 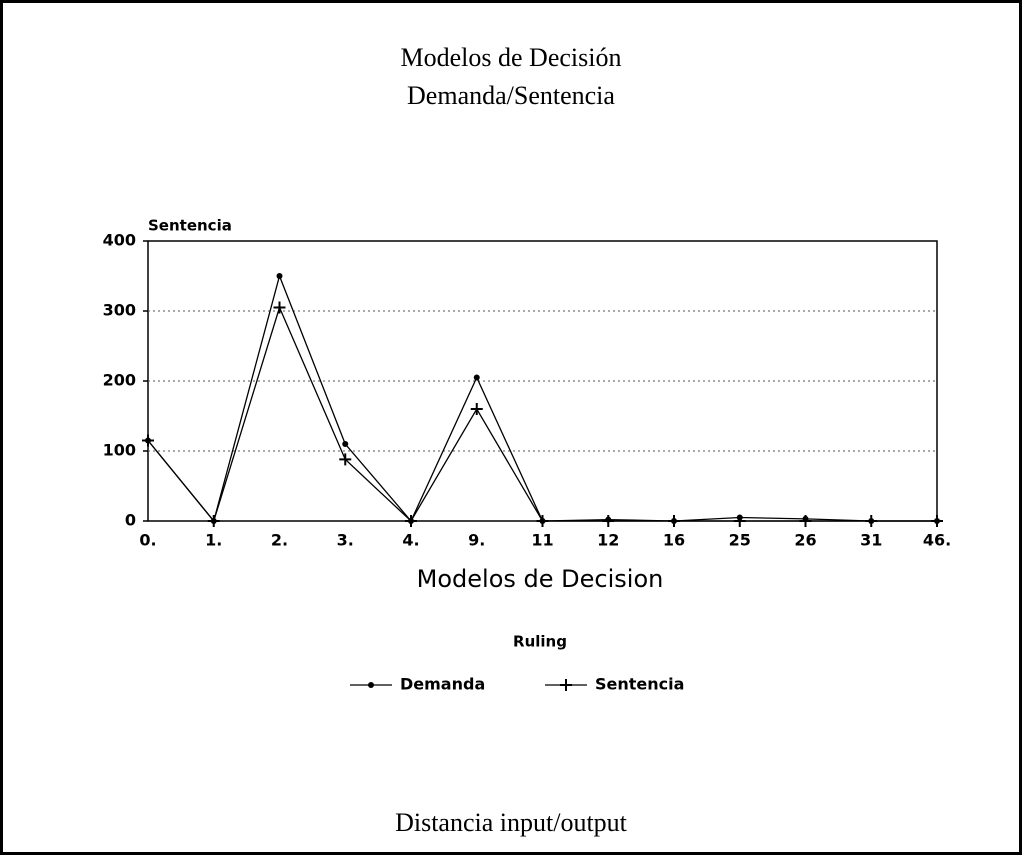 What do you see at coordinates (740, 540) in the screenshot?
I see `x-tick-label: 25` at bounding box center [740, 540].